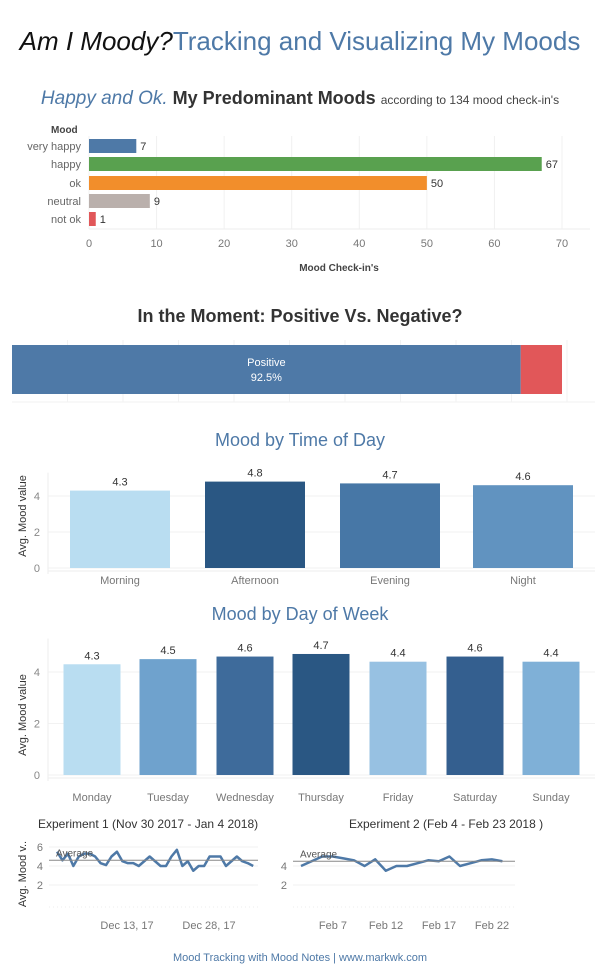  What do you see at coordinates (120, 529) in the screenshot?
I see `bar-morning` at bounding box center [120, 529].